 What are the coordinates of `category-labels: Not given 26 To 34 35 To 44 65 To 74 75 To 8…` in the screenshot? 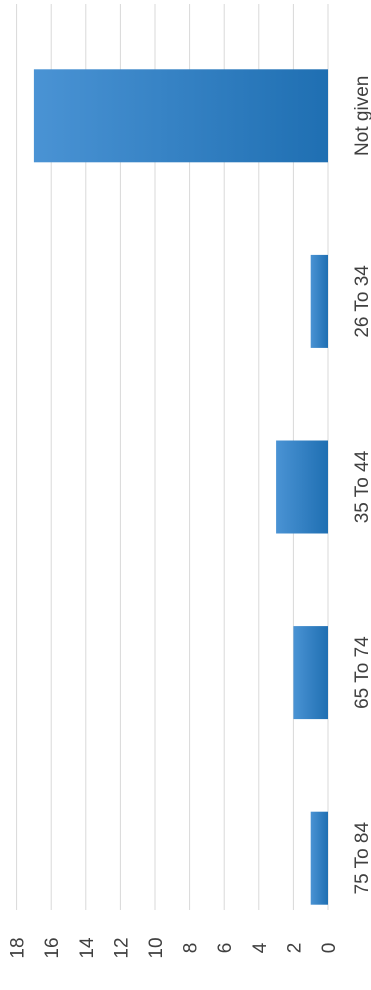 It's located at (361, 485).